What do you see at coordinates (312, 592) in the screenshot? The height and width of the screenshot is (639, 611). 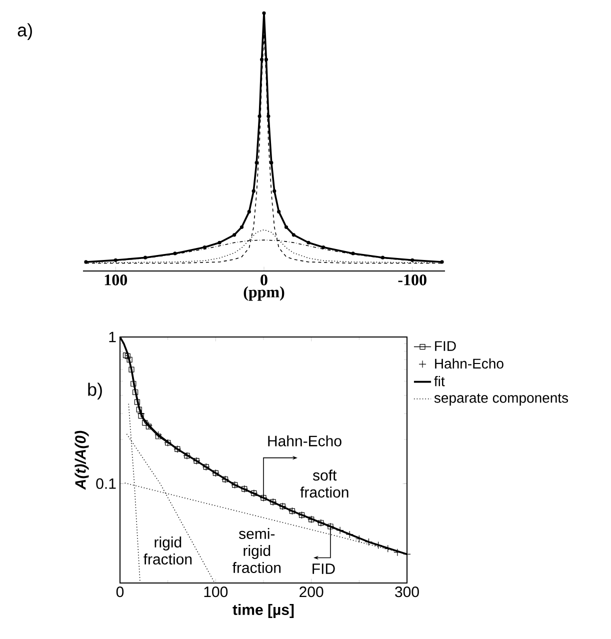 I see `x-tick-label: 200` at bounding box center [312, 592].